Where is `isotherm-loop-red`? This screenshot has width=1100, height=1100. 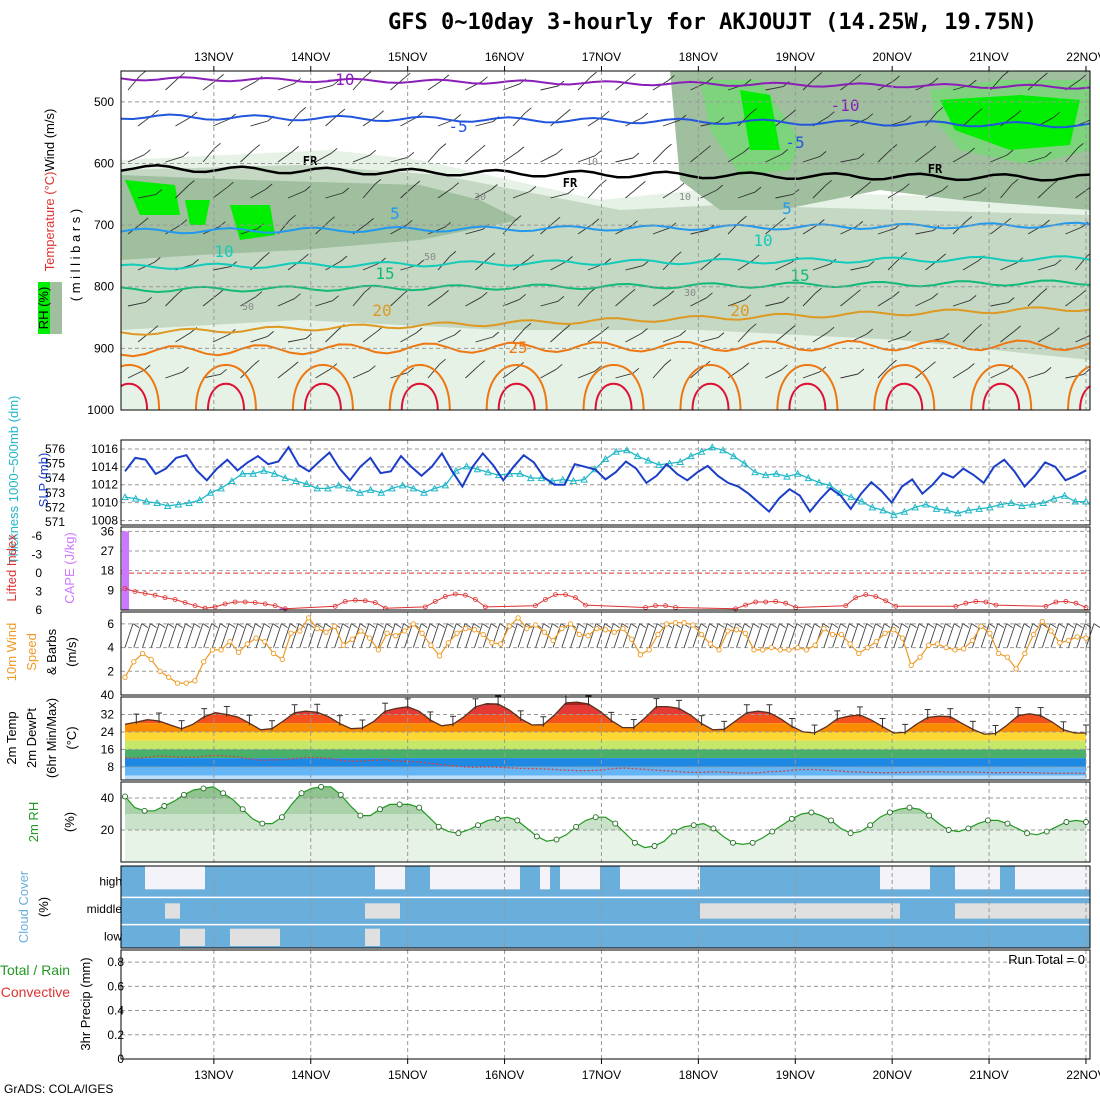
isotherm-loop-red is located at coordinates (419, 396).